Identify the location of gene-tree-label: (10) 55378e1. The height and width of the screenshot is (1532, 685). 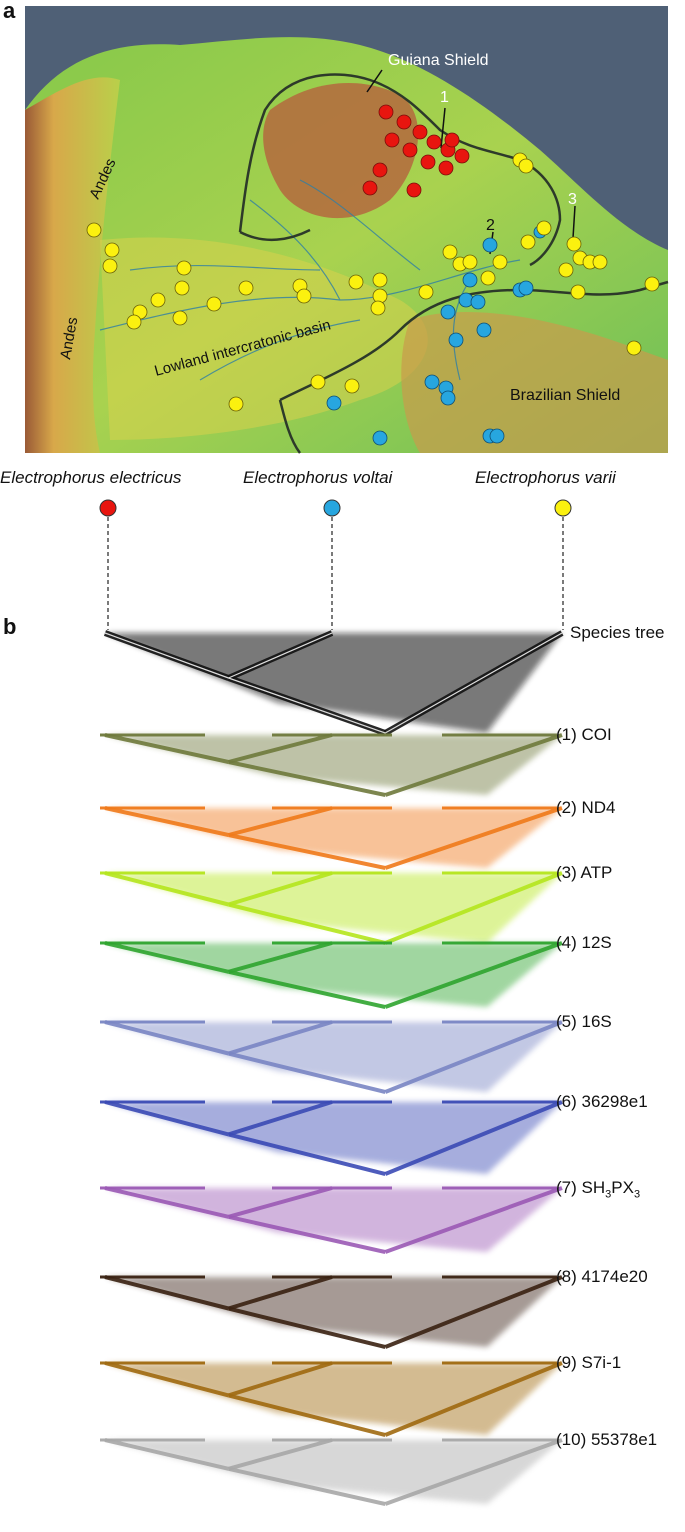
(607, 1439).